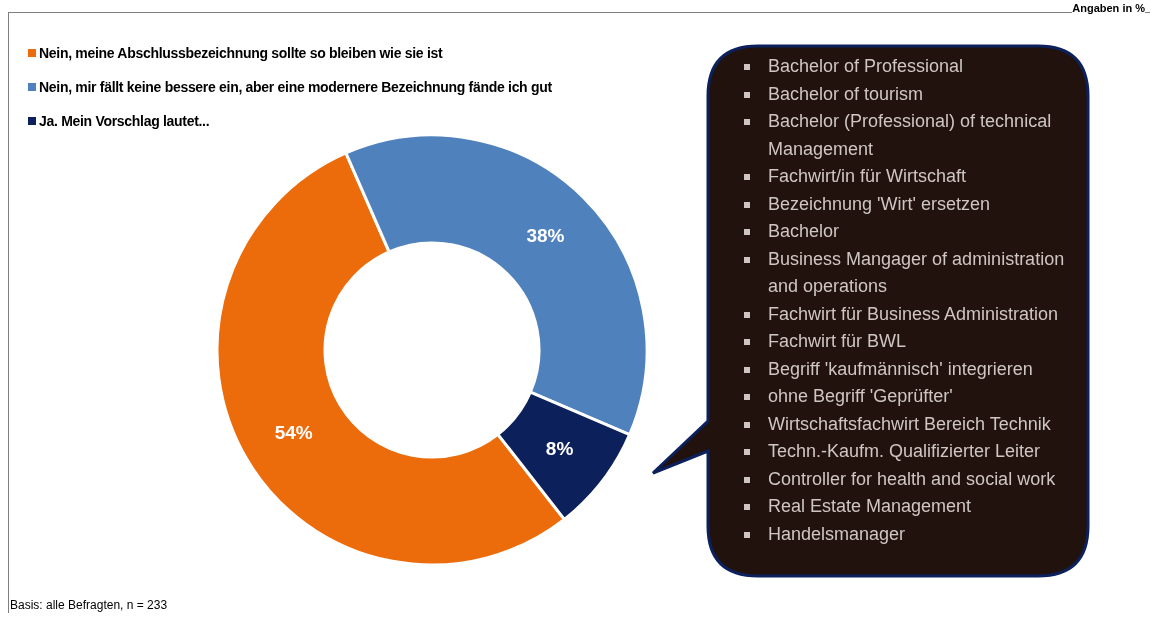 The image size is (1157, 624). What do you see at coordinates (837, 341) in the screenshot?
I see `text: Fachwirt für BWL` at bounding box center [837, 341].